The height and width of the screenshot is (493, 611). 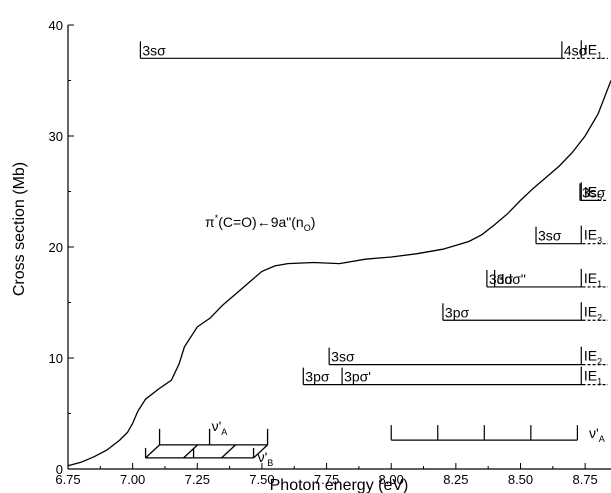 What do you see at coordinates (357, 377) in the screenshot?
I see `ladder-label: 3pσ'` at bounding box center [357, 377].